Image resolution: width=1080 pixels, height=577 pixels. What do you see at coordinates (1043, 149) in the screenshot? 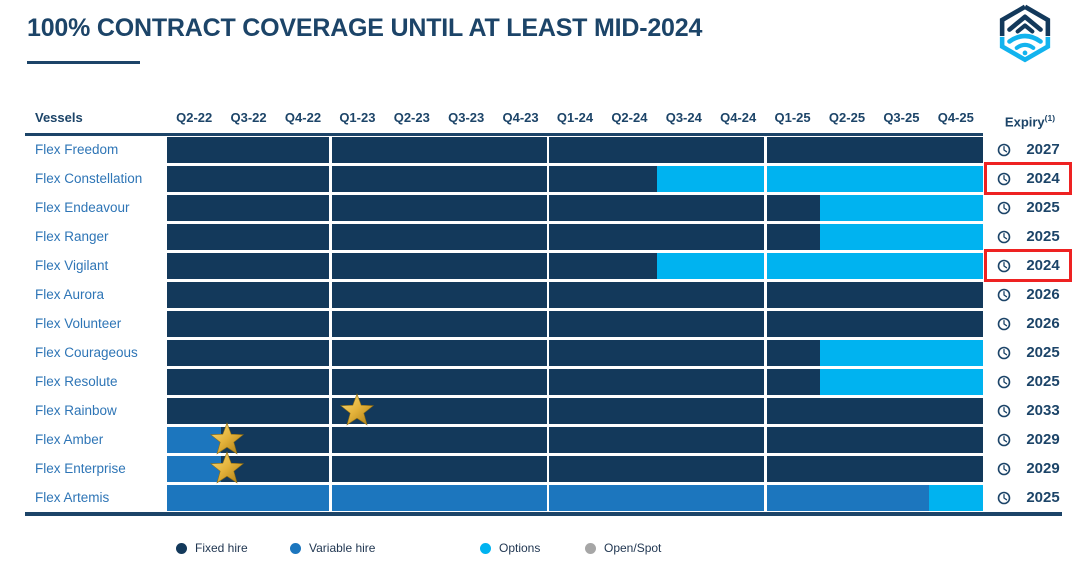
I see `expiry-year: 2027` at bounding box center [1043, 149].